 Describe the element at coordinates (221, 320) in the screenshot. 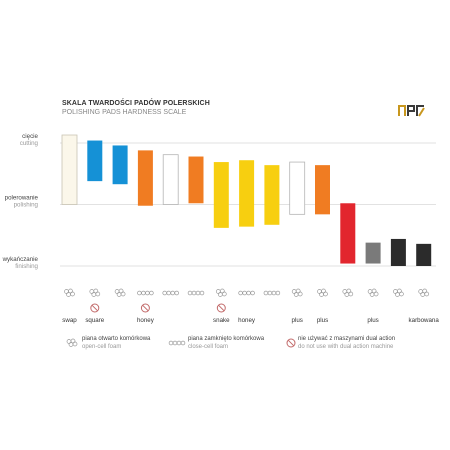

I see `pad-label: snake` at that location.